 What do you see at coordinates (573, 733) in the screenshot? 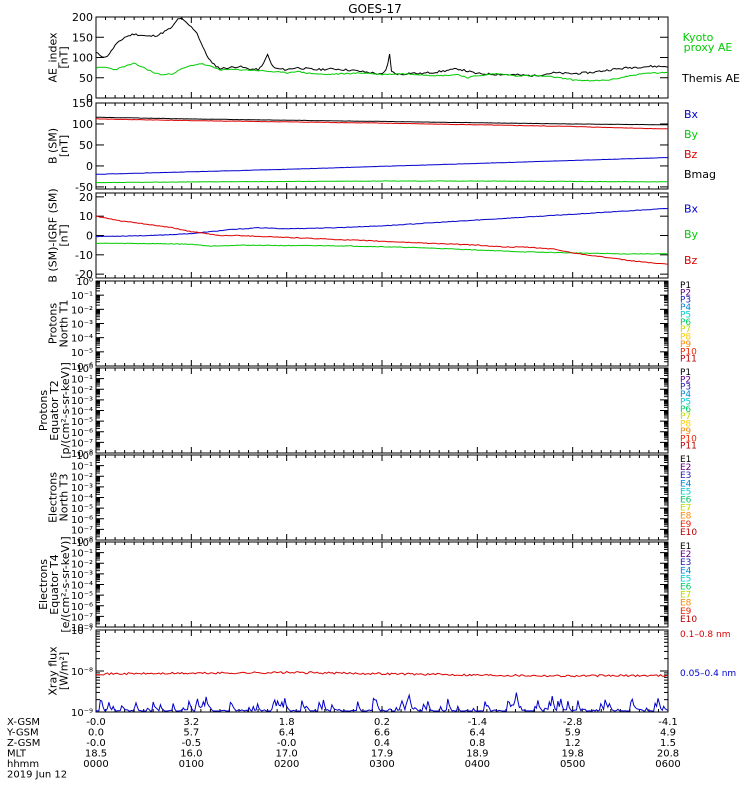
I see `ephemeris-value: 5.9` at bounding box center [573, 733].